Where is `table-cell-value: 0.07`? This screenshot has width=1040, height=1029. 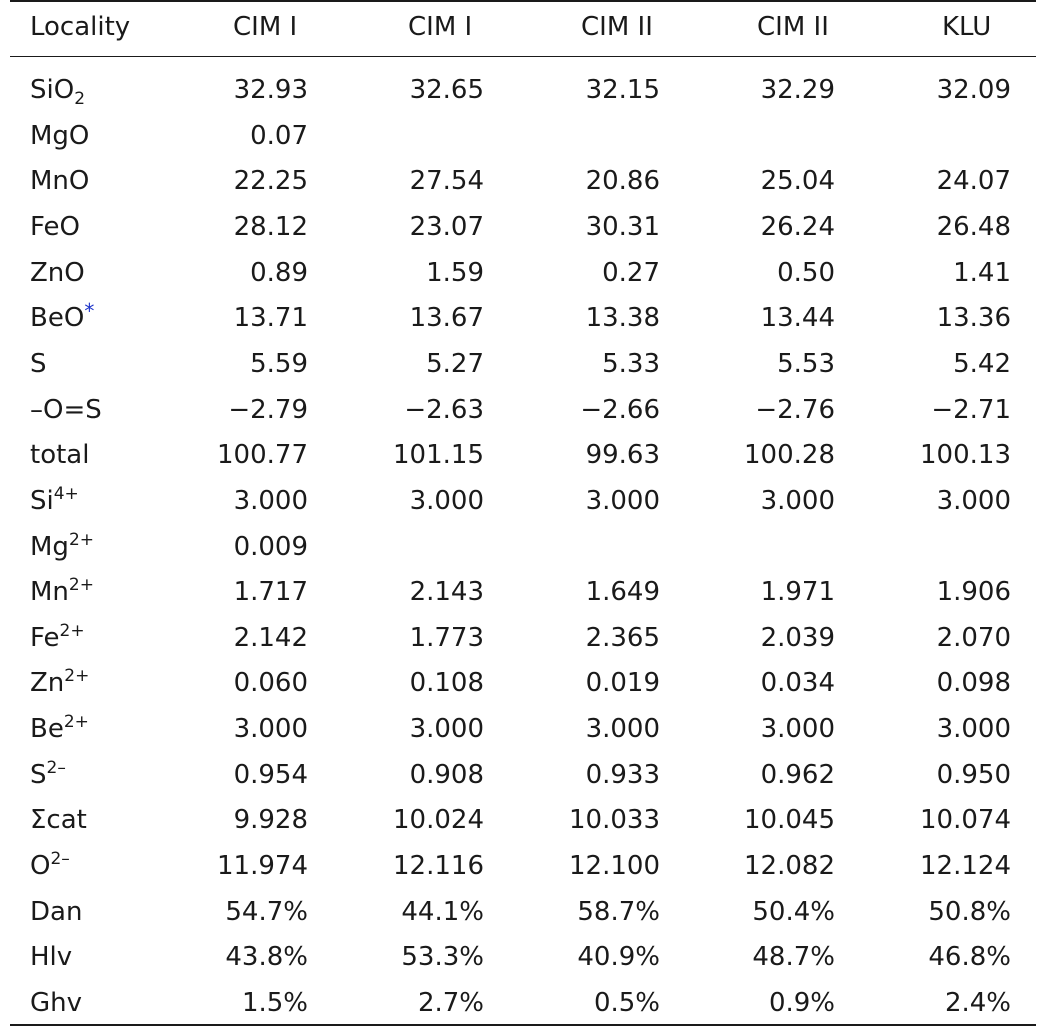 table-cell-value: 0.07 is located at coordinates (279, 135).